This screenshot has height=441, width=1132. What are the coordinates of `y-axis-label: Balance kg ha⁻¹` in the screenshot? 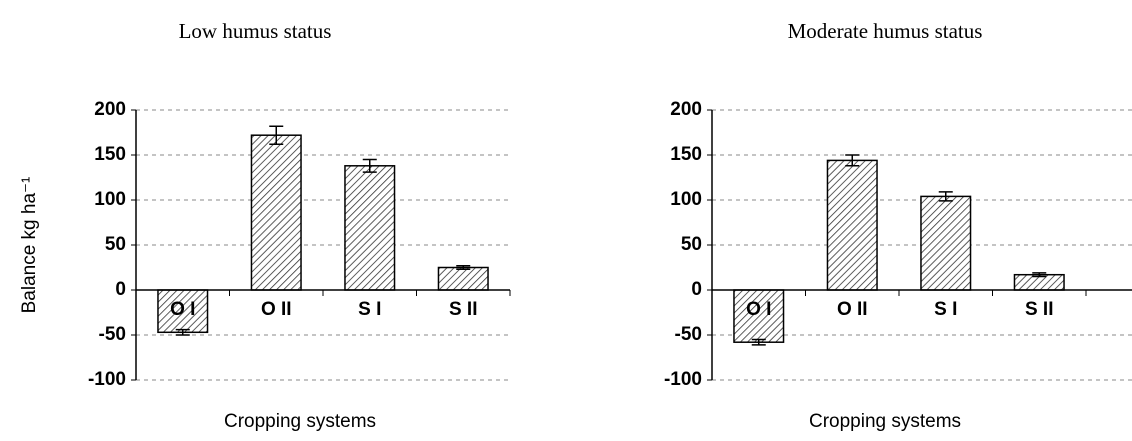 It's located at (29, 245).